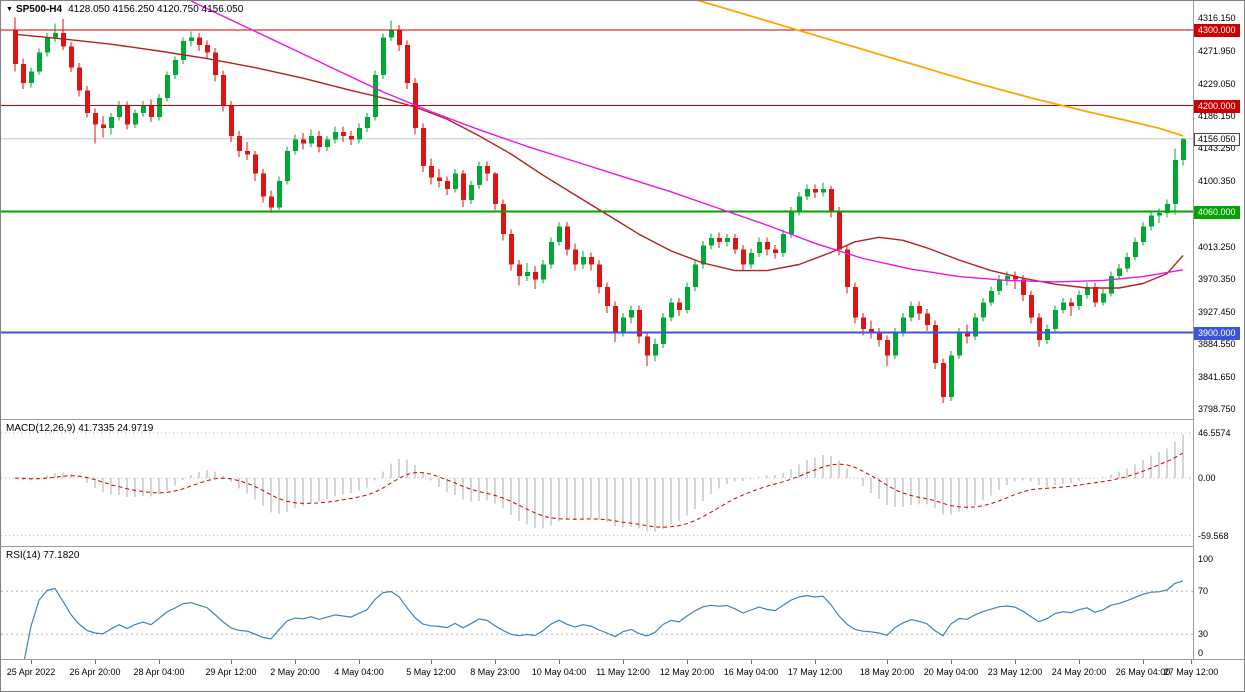  Describe the element at coordinates (23, 555) in the screenshot. I see `rsi-name: RSI(14)` at that location.